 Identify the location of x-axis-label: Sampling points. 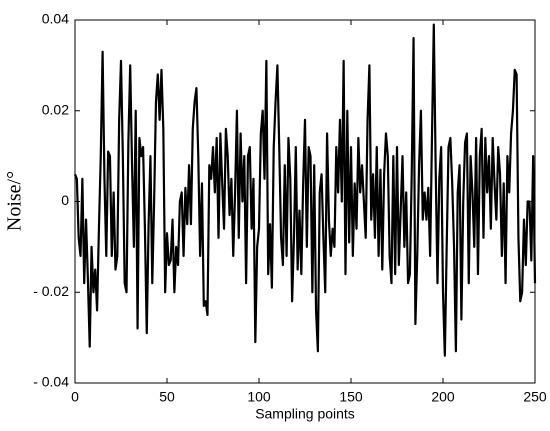
(305, 414).